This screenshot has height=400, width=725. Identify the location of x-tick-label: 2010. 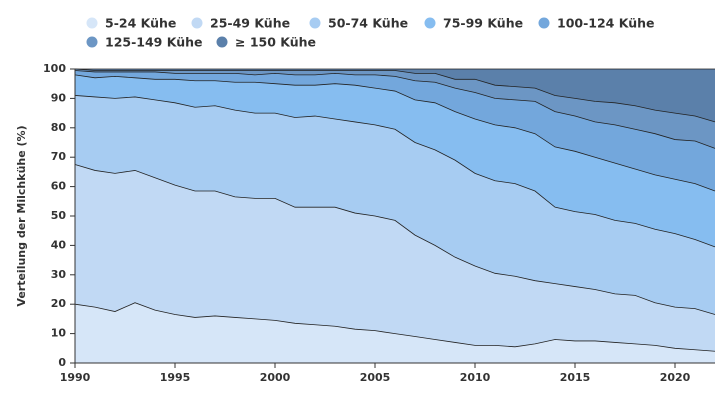
(475, 377).